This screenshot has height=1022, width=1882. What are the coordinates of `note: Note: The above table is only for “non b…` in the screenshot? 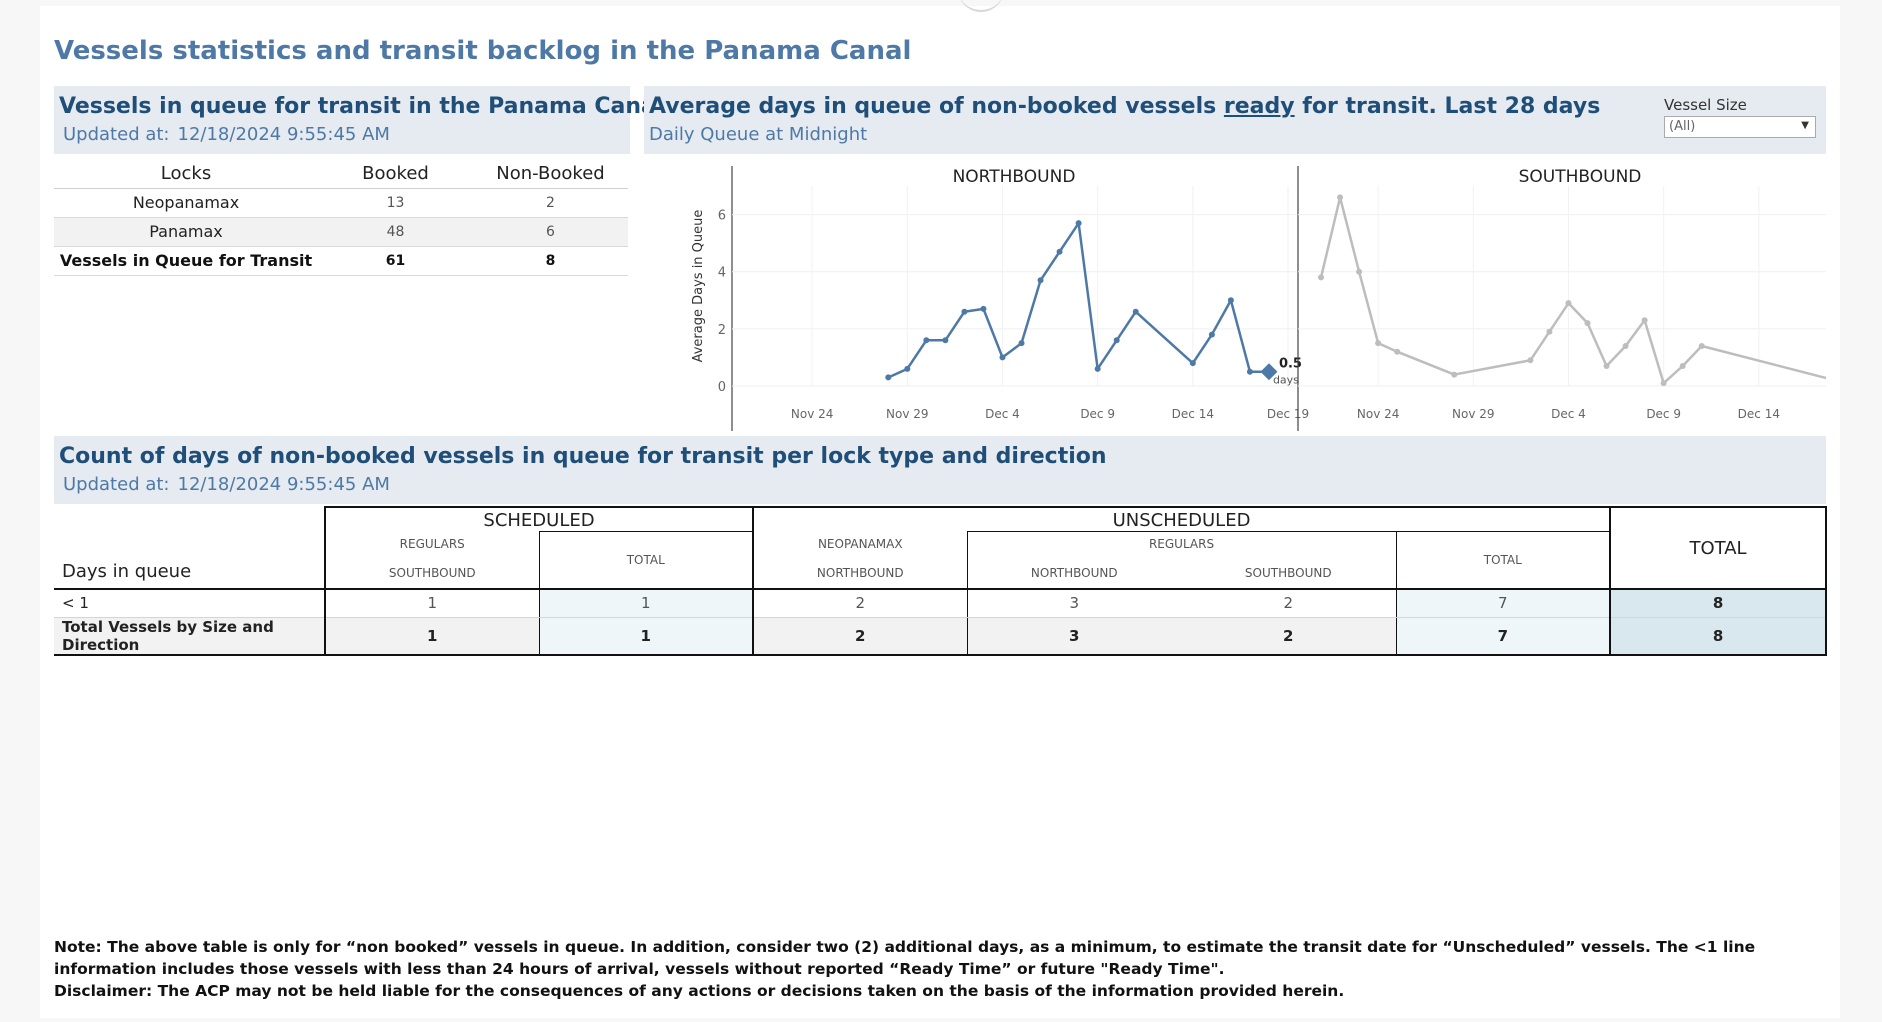 It's located at (944, 969).